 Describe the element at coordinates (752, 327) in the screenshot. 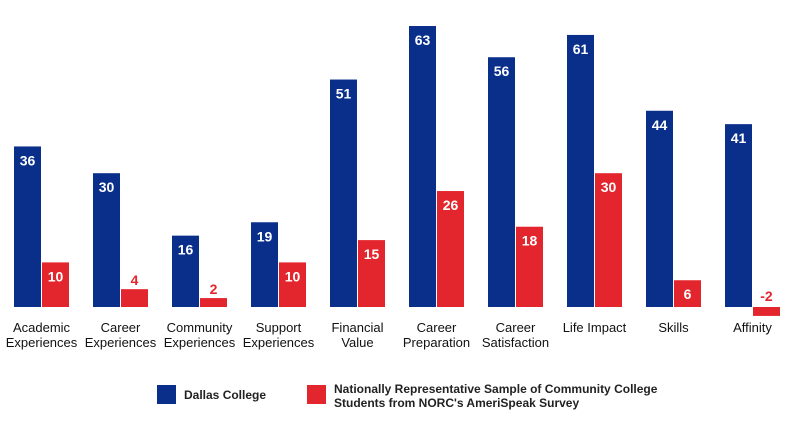

I see `category-label-9: Affinity` at that location.